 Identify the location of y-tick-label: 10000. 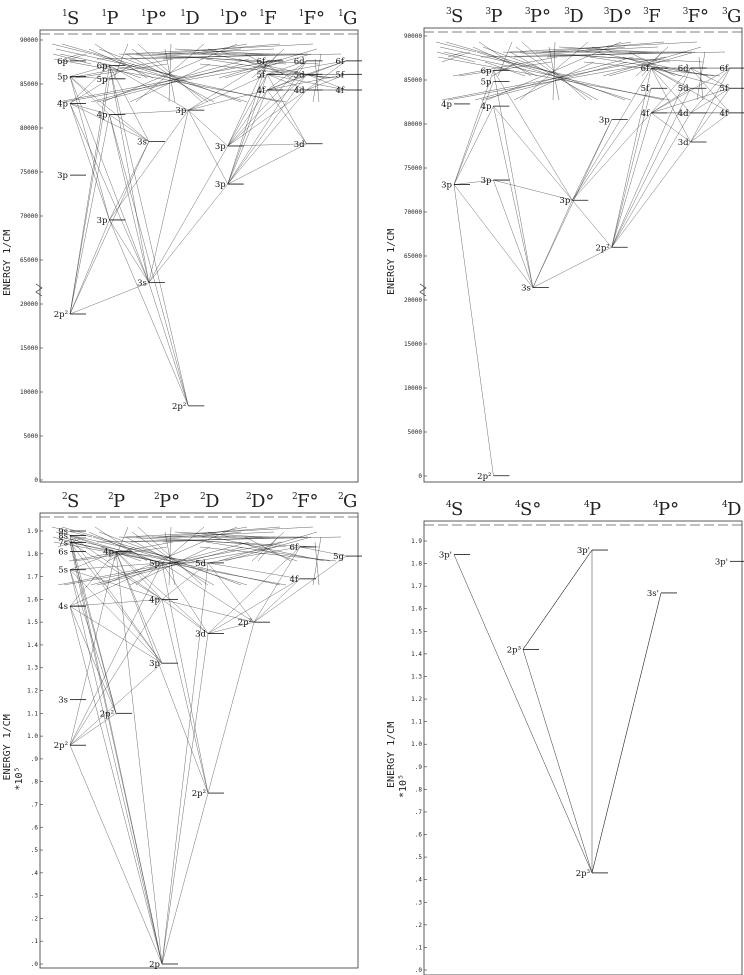
(29, 392).